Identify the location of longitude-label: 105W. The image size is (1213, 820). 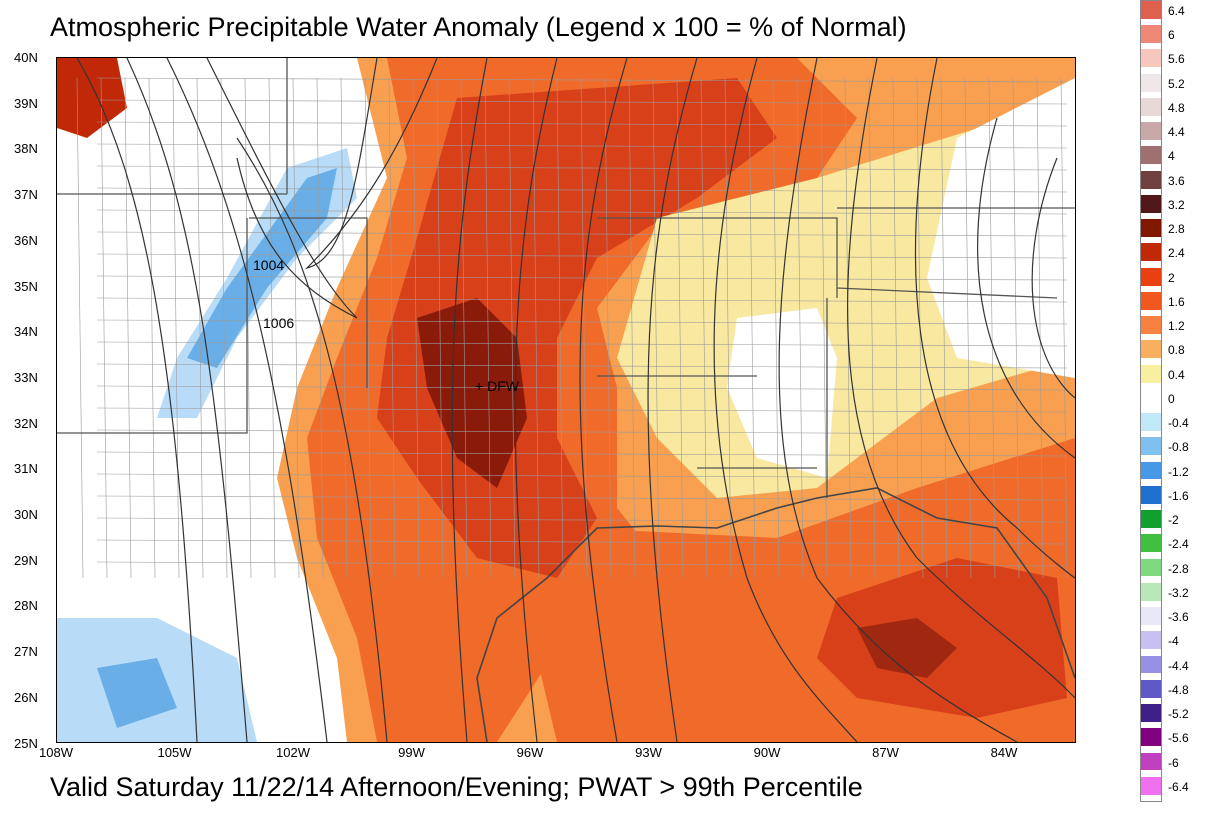
(174, 752).